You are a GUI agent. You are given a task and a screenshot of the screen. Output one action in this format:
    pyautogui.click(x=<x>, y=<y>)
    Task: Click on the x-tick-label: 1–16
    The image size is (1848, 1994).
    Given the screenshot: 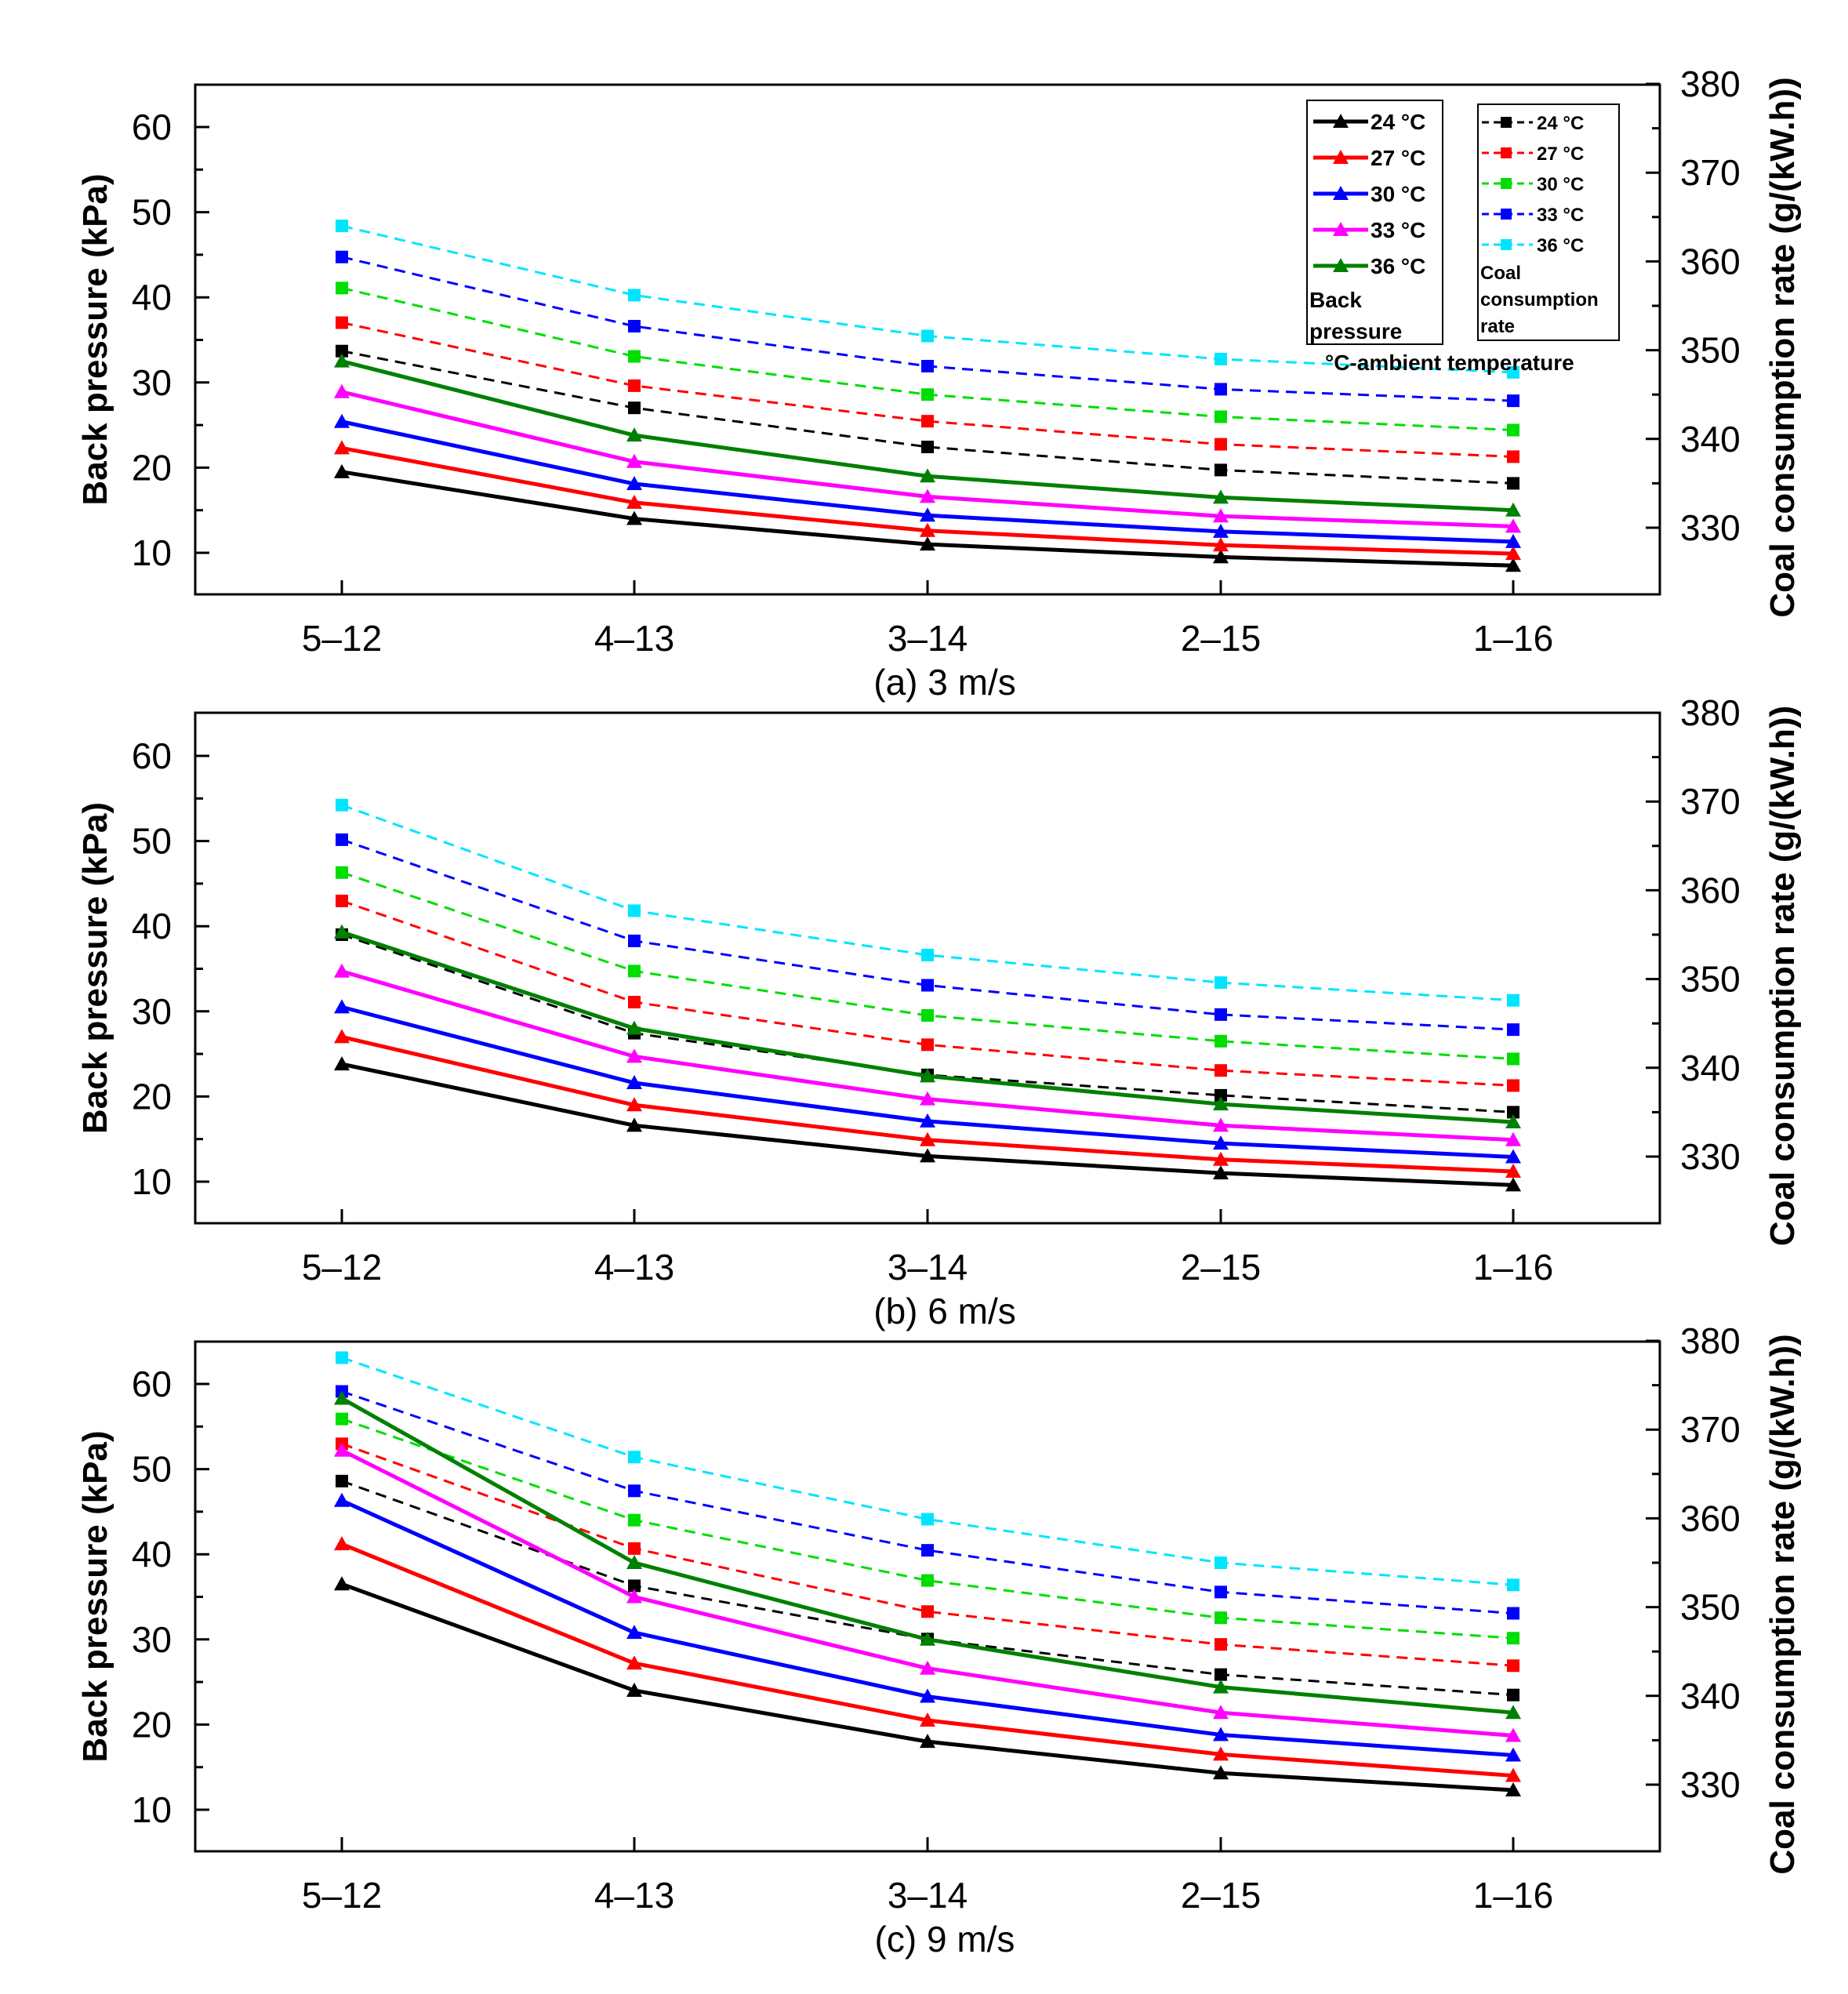 What is the action you would take?
    pyautogui.click(x=1513, y=1267)
    